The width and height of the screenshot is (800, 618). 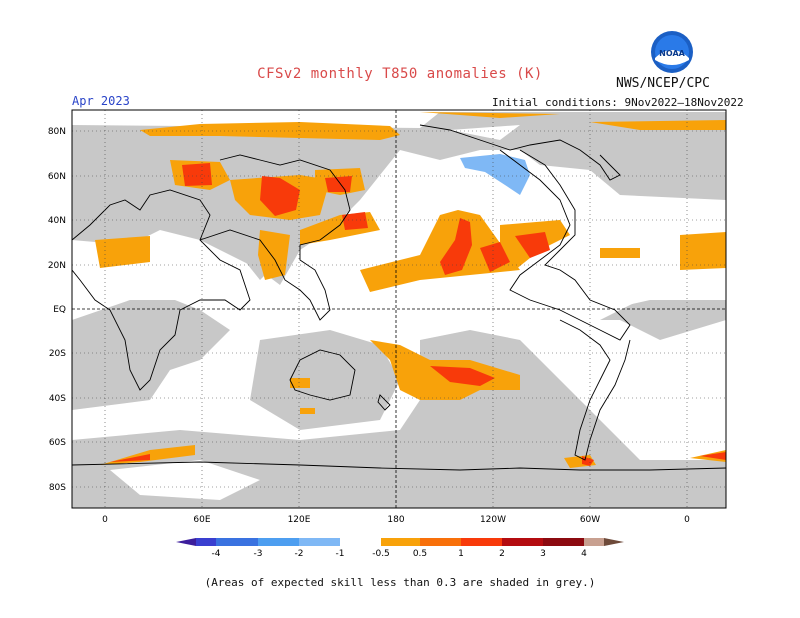 What do you see at coordinates (618, 102) in the screenshot?
I see `initial-conditions-label: Initial conditions: 9Nov2022–18Nov2022` at bounding box center [618, 102].